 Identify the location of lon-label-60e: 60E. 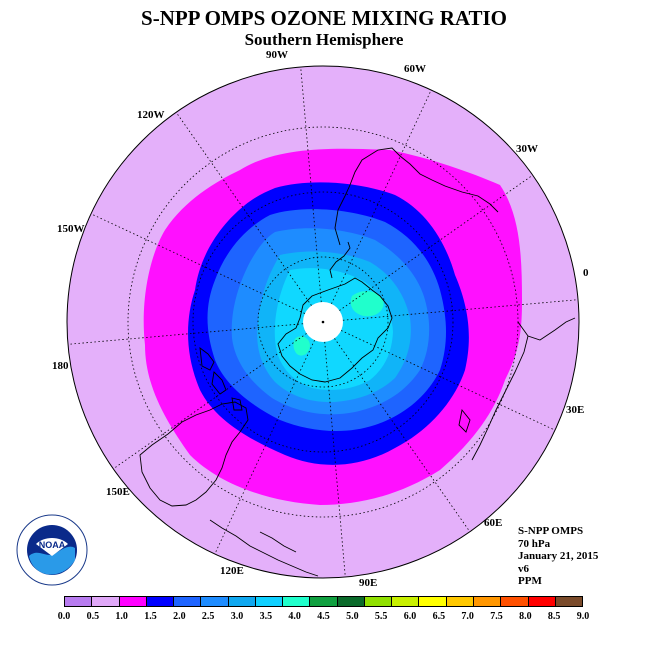
(493, 523).